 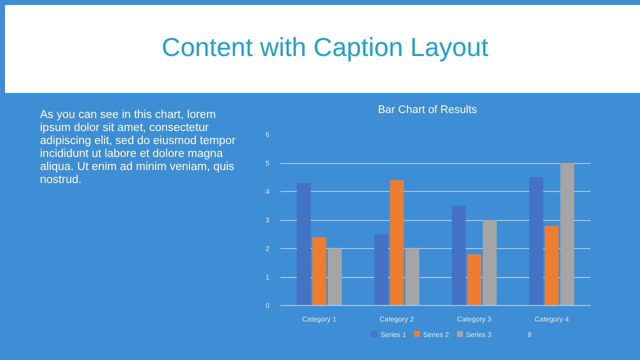 What do you see at coordinates (428, 110) in the screenshot?
I see `chart-title: Bar Chart of Results` at bounding box center [428, 110].